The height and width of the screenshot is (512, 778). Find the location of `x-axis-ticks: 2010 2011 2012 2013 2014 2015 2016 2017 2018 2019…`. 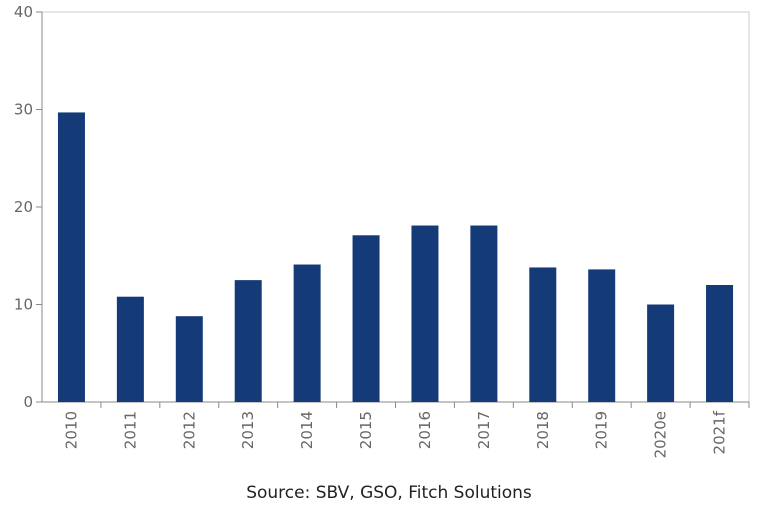

x-axis-ticks: 2010 2011 2012 2013 2014 2015 2016 2017 2018 2019… is located at coordinates (406, 430).